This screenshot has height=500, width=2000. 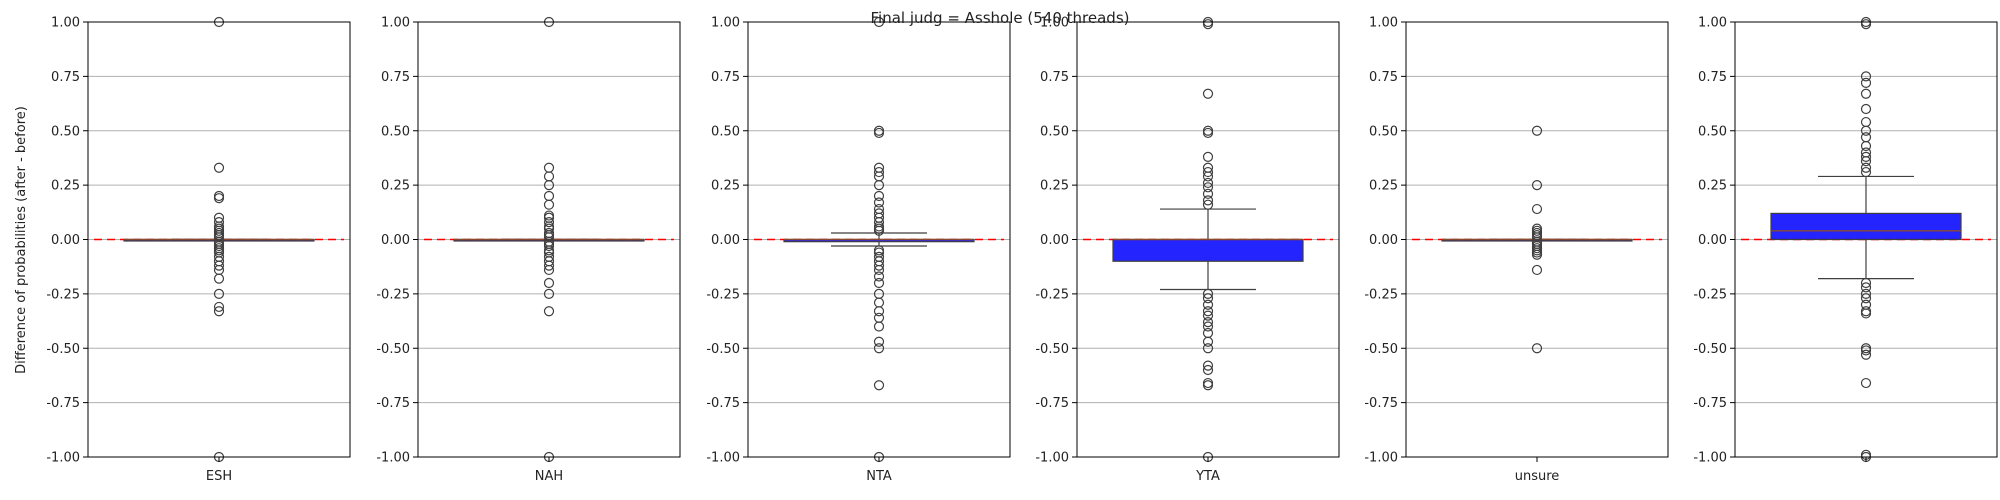 What do you see at coordinates (879, 476) in the screenshot?
I see `category-label: NTA` at bounding box center [879, 476].